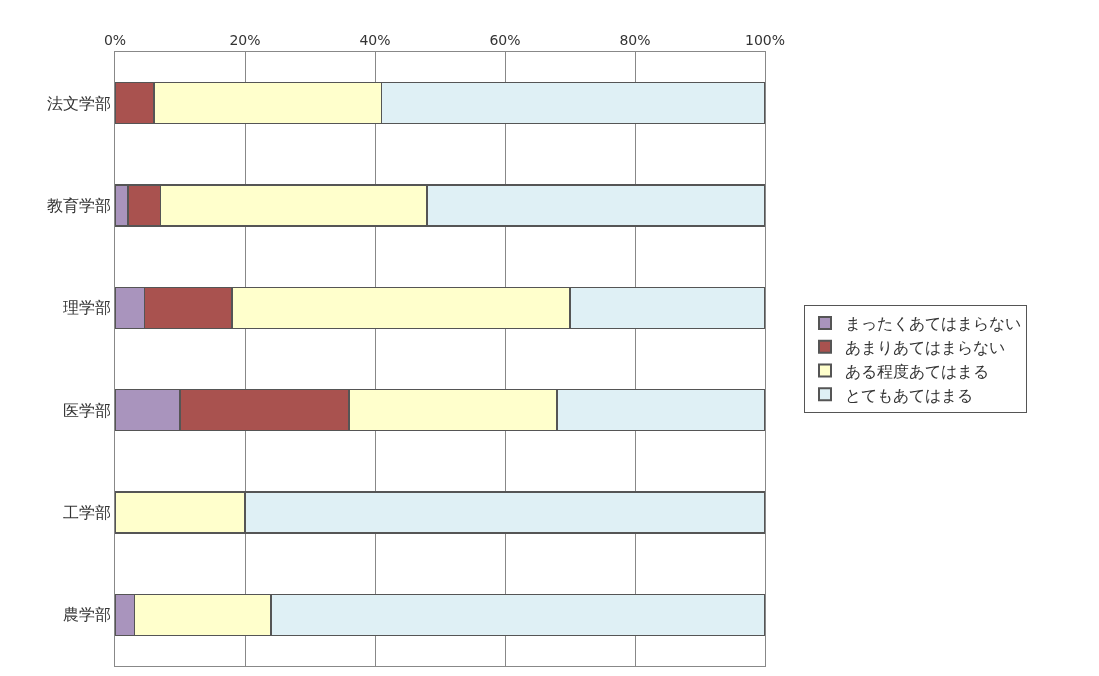  What do you see at coordinates (245, 40) in the screenshot?
I see `x-tick-label: 20%` at bounding box center [245, 40].